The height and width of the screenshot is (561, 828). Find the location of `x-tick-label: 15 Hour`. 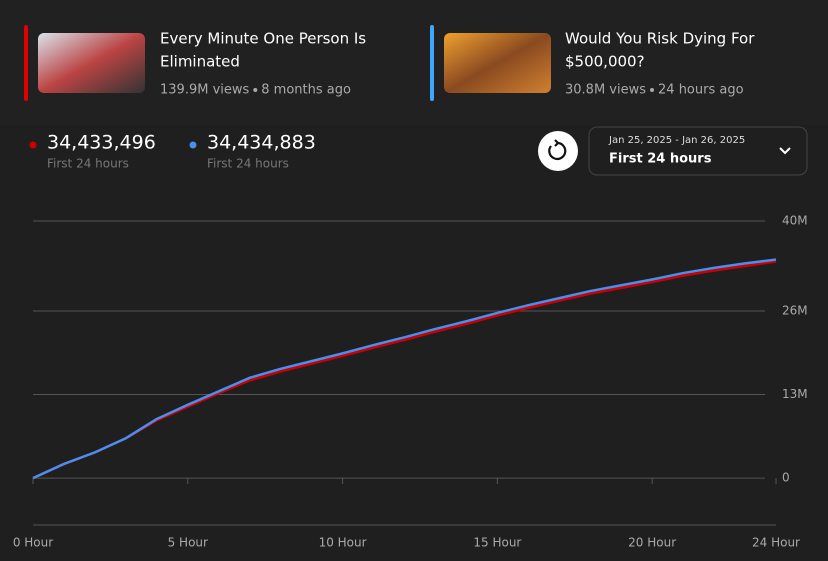

x-tick-label: 15 Hour is located at coordinates (497, 543).